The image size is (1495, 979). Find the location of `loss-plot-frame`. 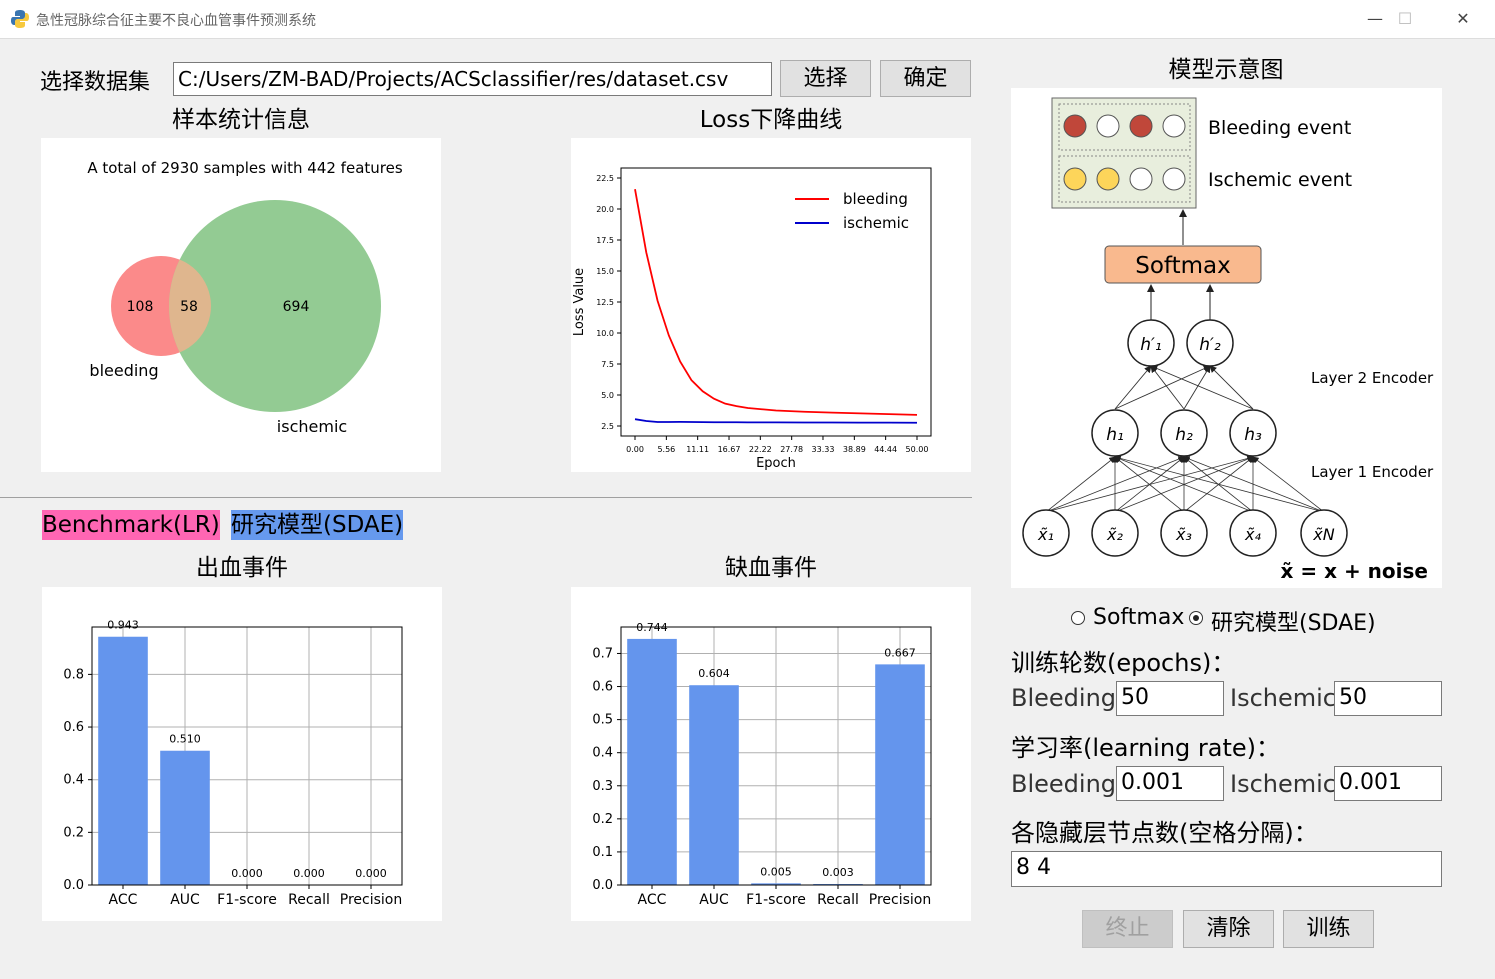

loss-plot-frame is located at coordinates (776, 302).